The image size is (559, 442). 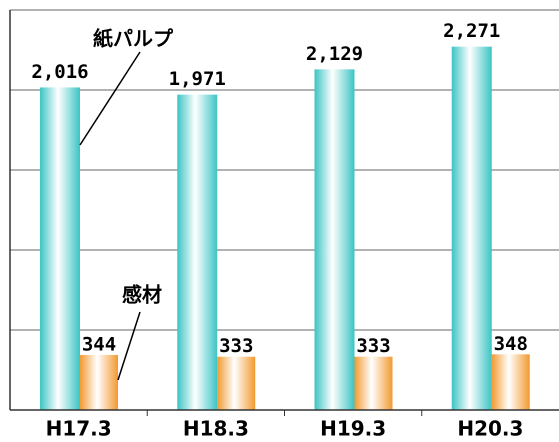 I want to click on legend-label: 感材, so click(x=142, y=295).